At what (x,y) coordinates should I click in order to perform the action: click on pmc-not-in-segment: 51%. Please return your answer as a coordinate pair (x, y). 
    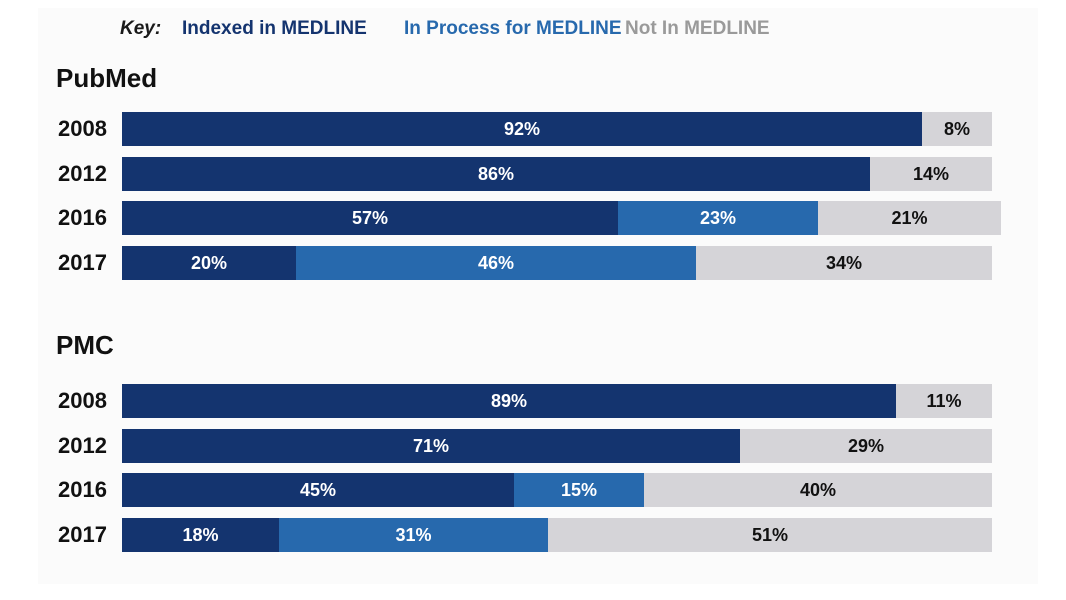
    Looking at the image, I should click on (770, 535).